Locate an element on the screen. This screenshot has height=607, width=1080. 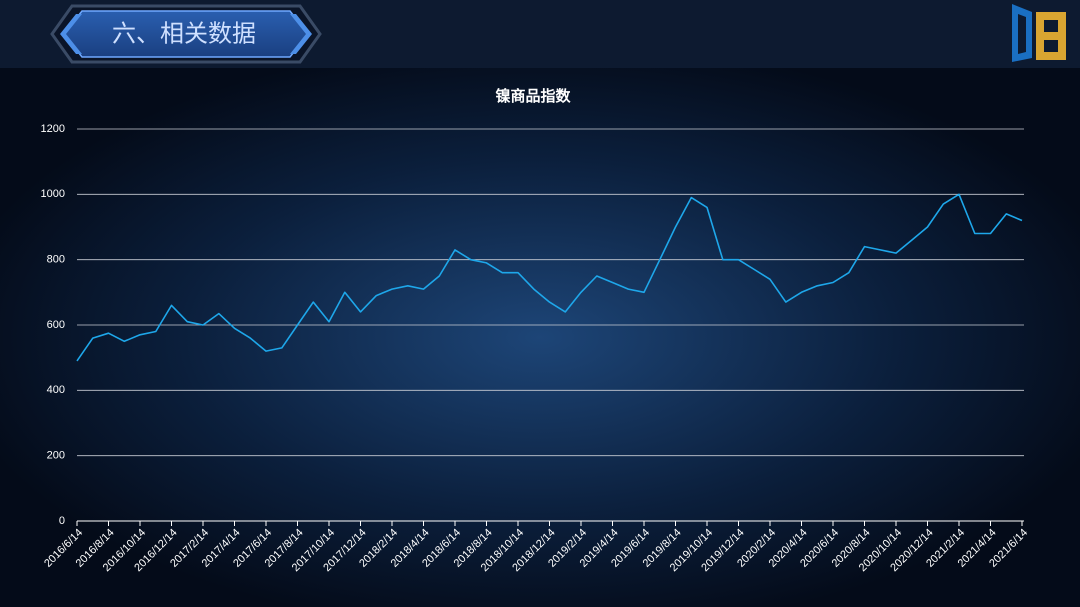
y-tick-label: 800 is located at coordinates (56, 260).